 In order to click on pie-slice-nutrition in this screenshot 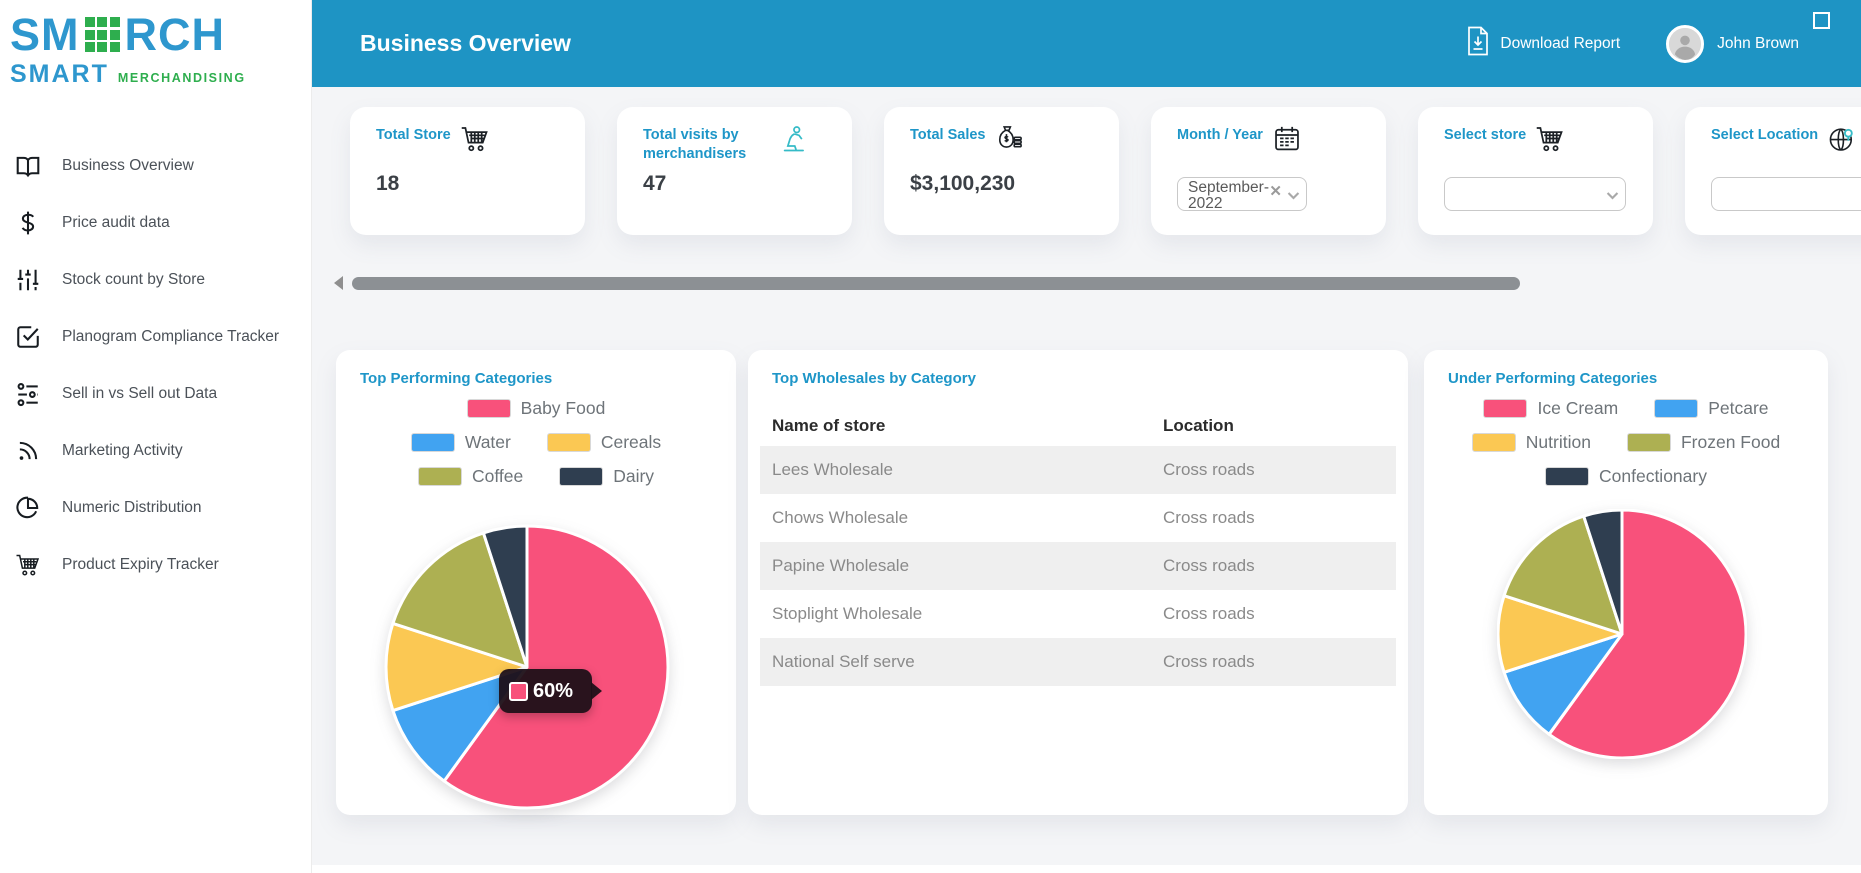, I will do `click(1560, 634)`.